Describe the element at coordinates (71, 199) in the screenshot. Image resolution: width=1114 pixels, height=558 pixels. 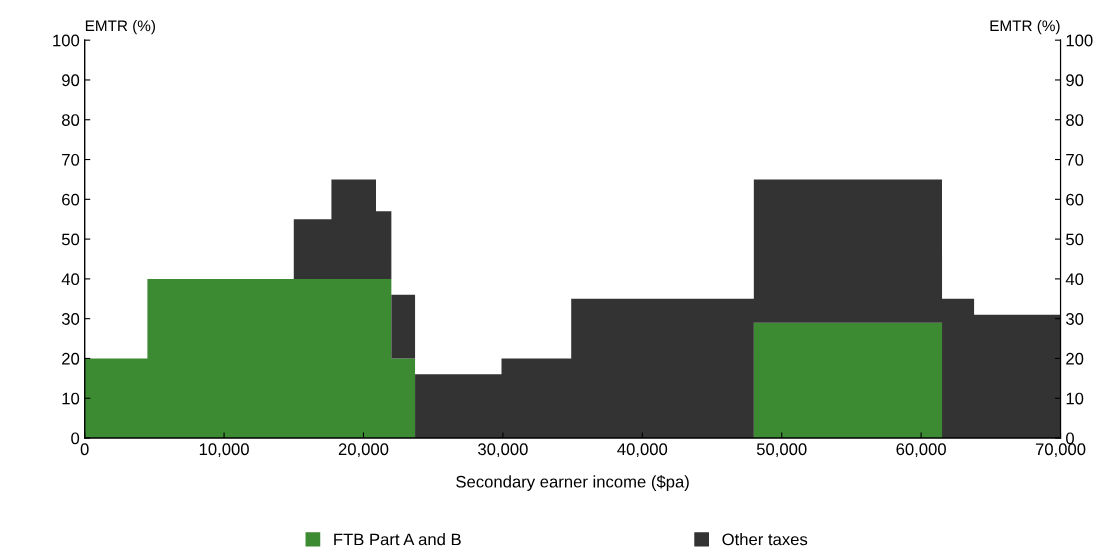
I see `y-tick-label: 60` at that location.